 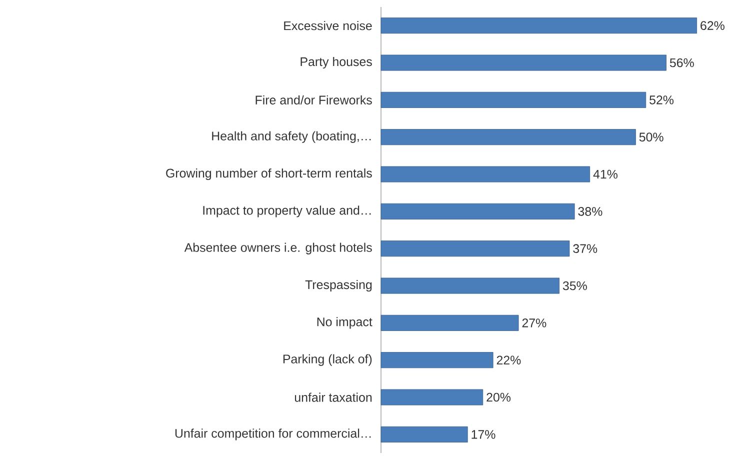 I want to click on y-tick-label: Party houses, so click(x=336, y=62).